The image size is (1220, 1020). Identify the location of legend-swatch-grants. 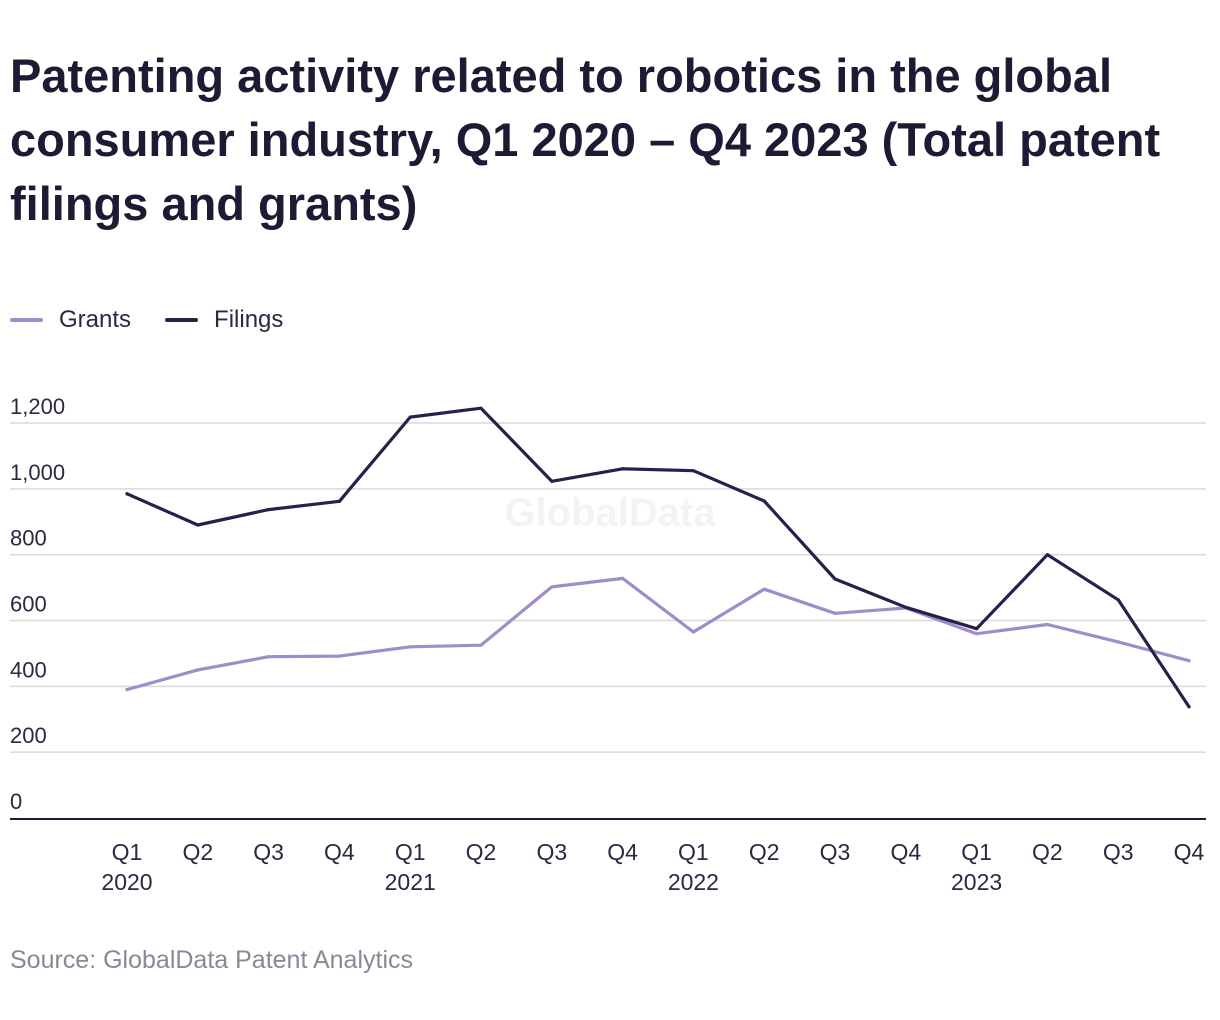
(26, 320).